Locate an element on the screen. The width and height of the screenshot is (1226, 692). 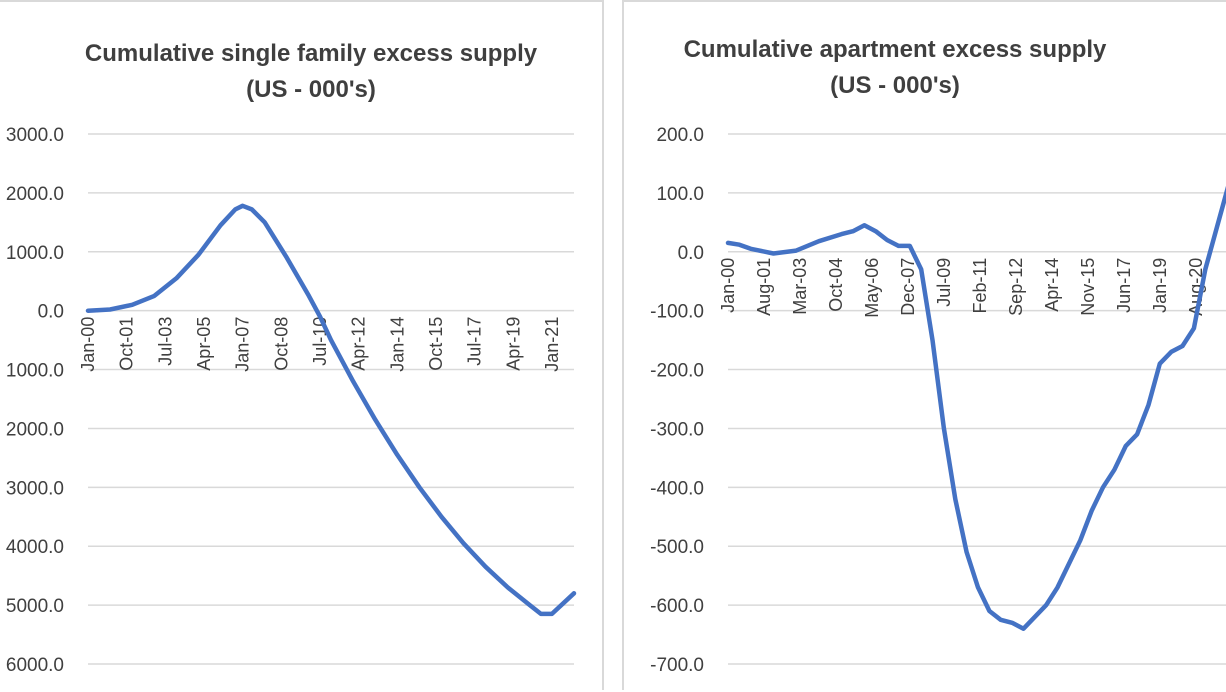
x-tick-label: Jul-03 is located at coordinates (165, 341).